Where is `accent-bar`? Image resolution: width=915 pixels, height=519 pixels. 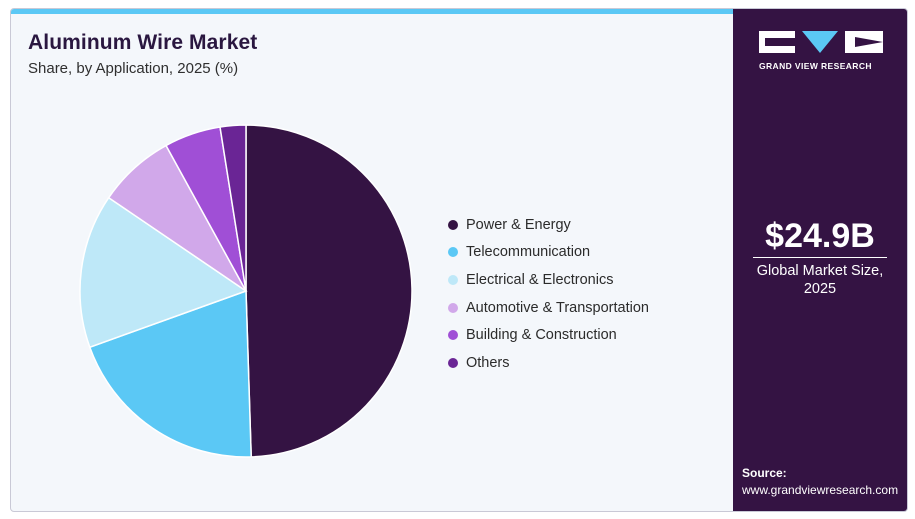
accent-bar is located at coordinates (372, 11).